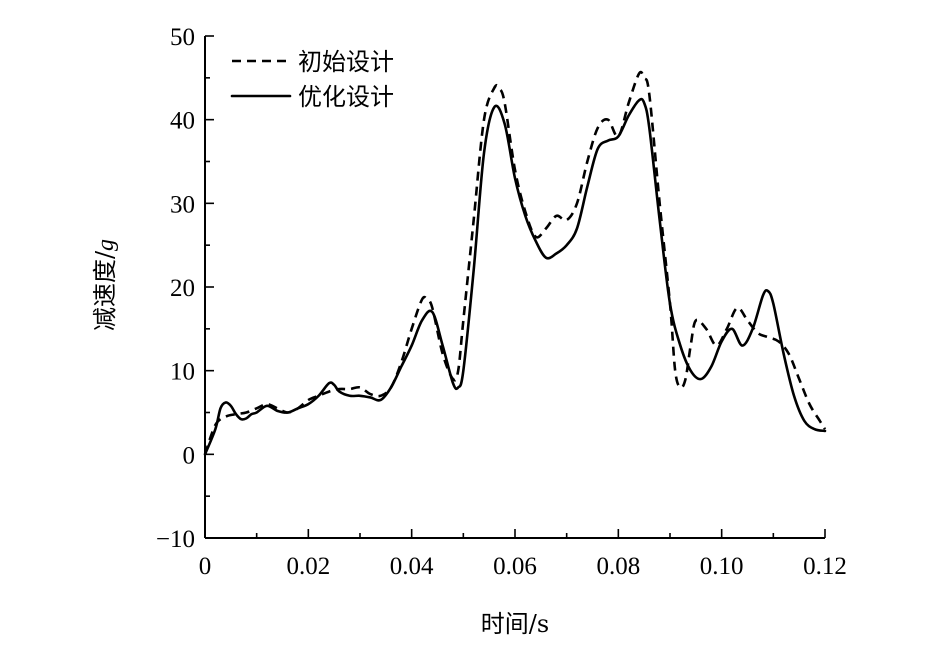 The width and height of the screenshot is (947, 663). Describe the element at coordinates (205, 566) in the screenshot. I see `x-tick-label: 0` at that location.